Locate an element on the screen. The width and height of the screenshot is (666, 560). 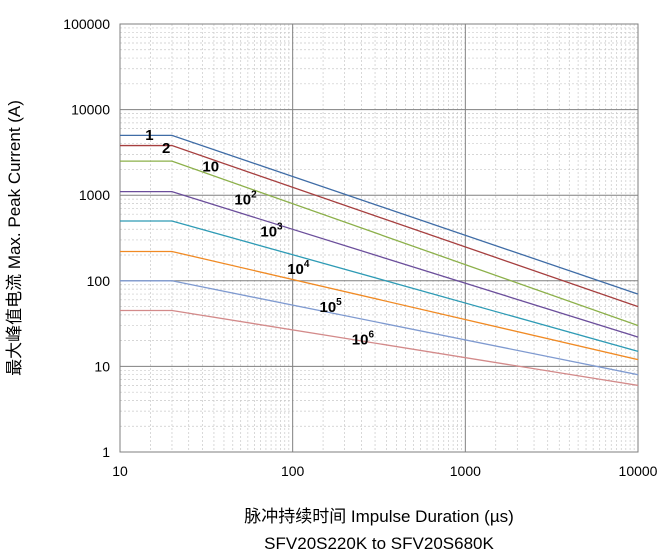
x-tick-label: 10 is located at coordinates (120, 471).